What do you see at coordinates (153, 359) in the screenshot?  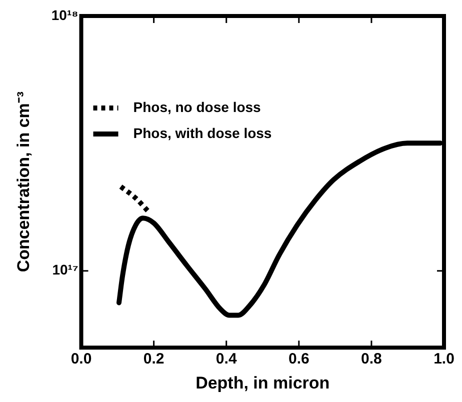 I see `x-tick-label: 0.2` at bounding box center [153, 359].